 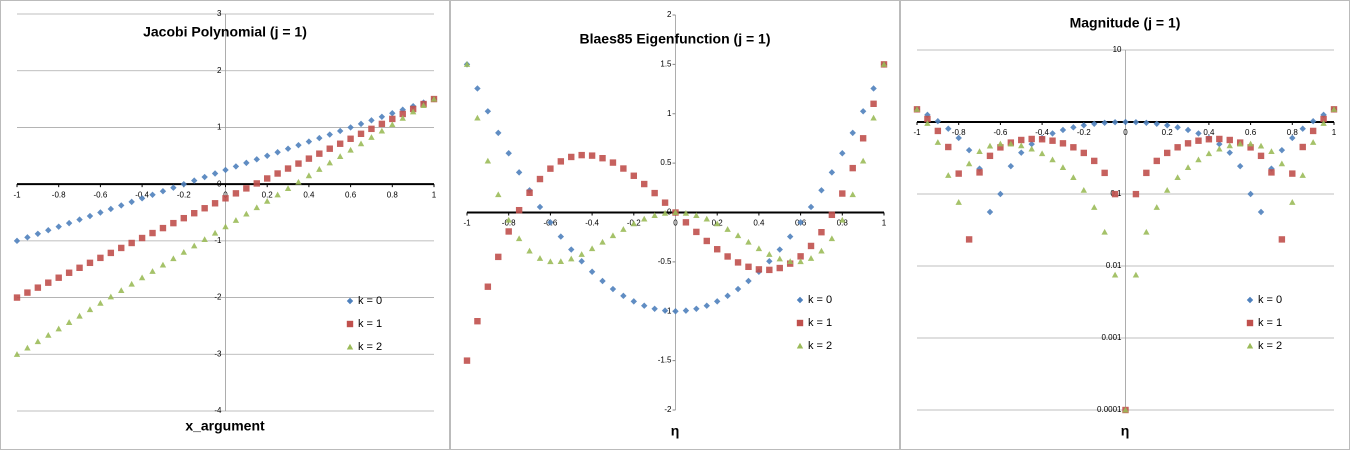 I want to click on x-tick-label: 0.4, so click(x=1209, y=132).